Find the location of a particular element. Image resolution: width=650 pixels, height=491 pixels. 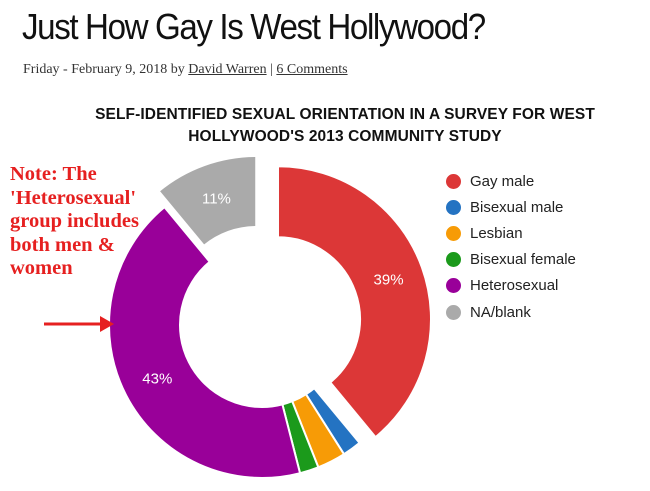

legend-item-gay-male: Gay male is located at coordinates (511, 181).